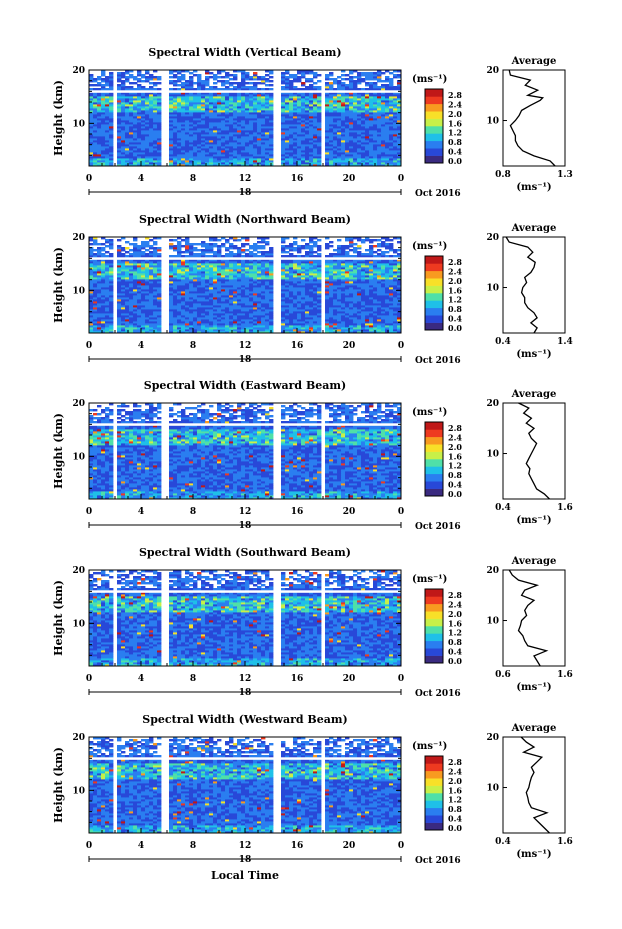 The height and width of the screenshot is (929, 622). What do you see at coordinates (245, 385) in the screenshot?
I see `panel-title: Spectral Width (Eastward Beam)` at bounding box center [245, 385].